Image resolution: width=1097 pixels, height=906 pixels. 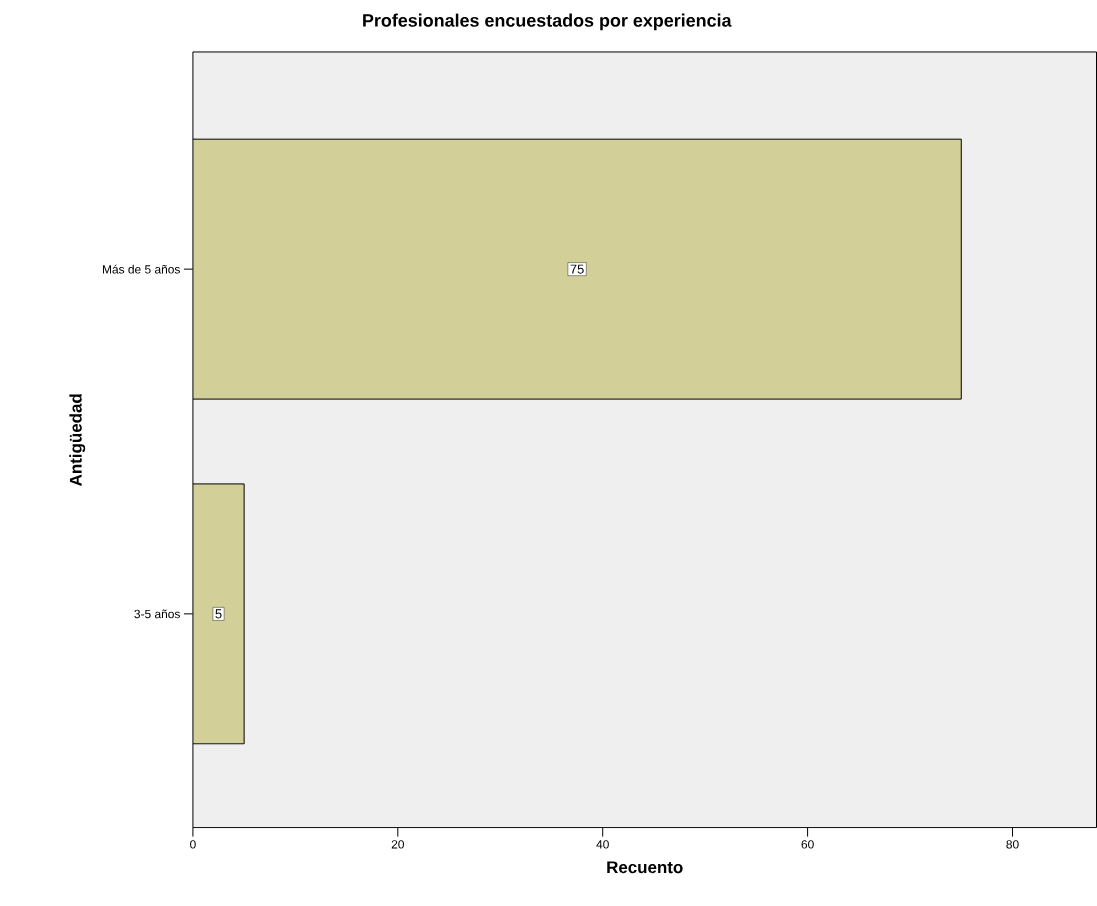 I want to click on y-tick-label: Más de 5 años, so click(x=141, y=269).